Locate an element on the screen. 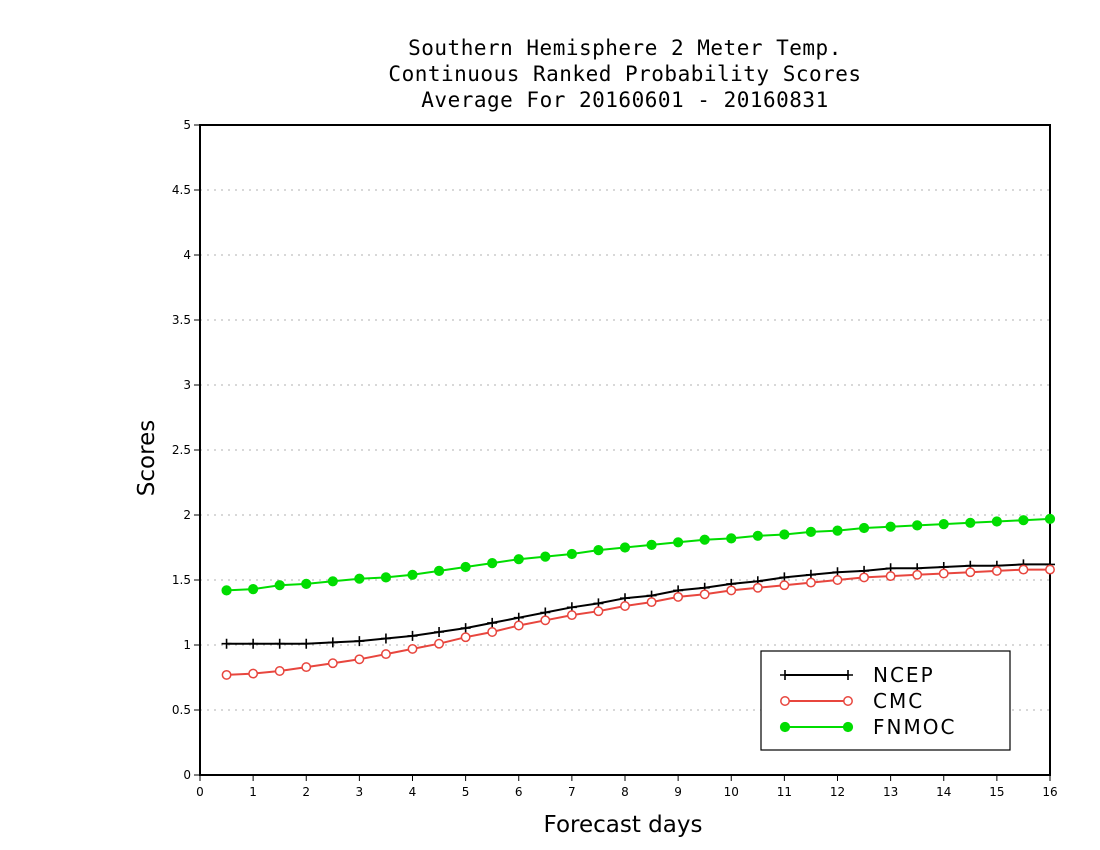 Image resolution: width=1100 pixels, height=850 pixels. y-tick-label: 0 is located at coordinates (187, 775).